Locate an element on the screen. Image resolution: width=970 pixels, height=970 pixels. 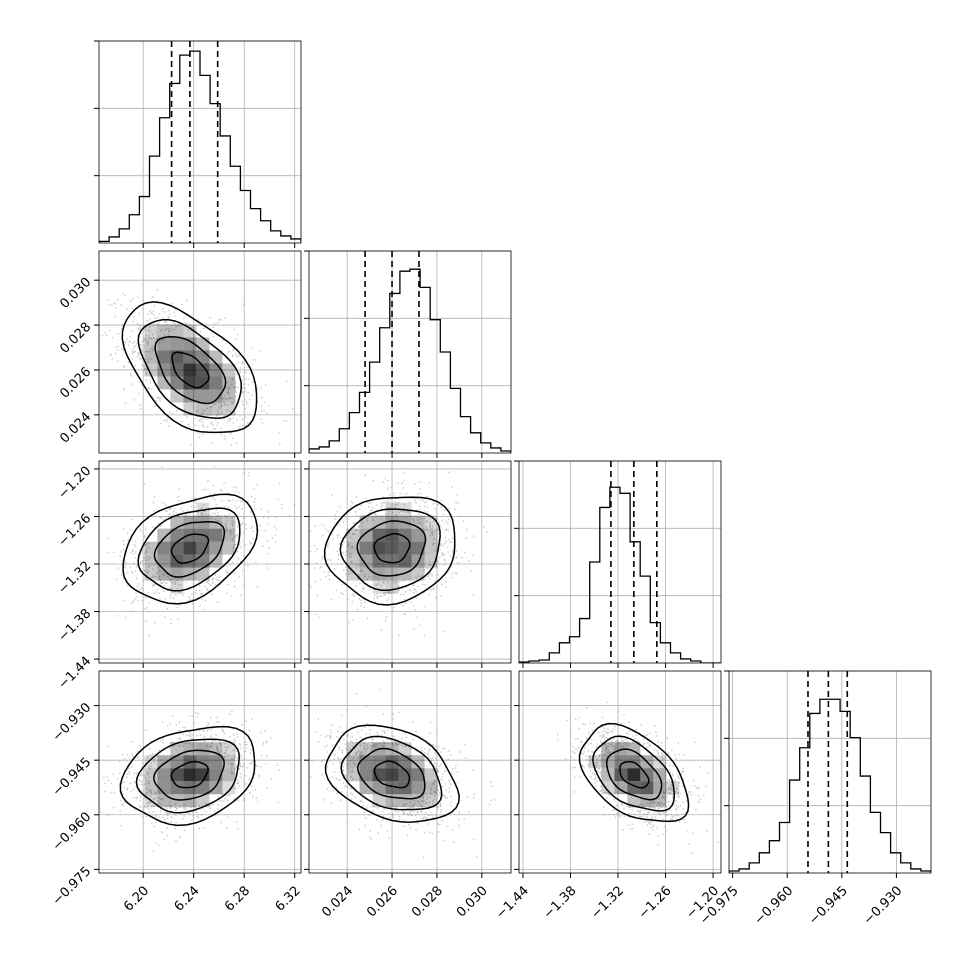
x-tick-label: 0.026 is located at coordinates (382, 901).